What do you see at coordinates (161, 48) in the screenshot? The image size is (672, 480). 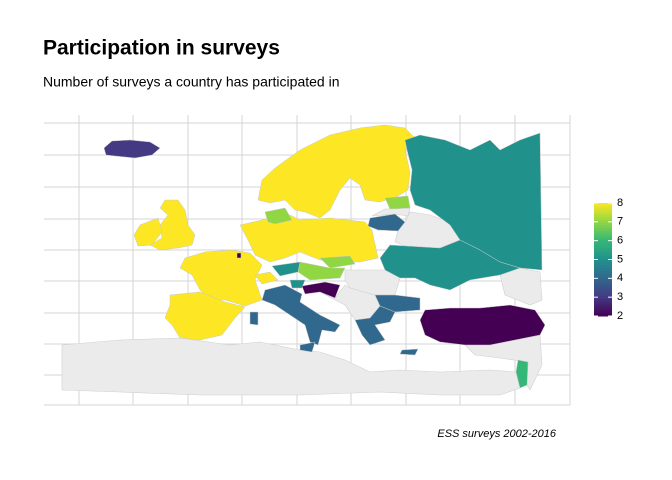 I see `map-title: Participation in surveys` at bounding box center [161, 48].